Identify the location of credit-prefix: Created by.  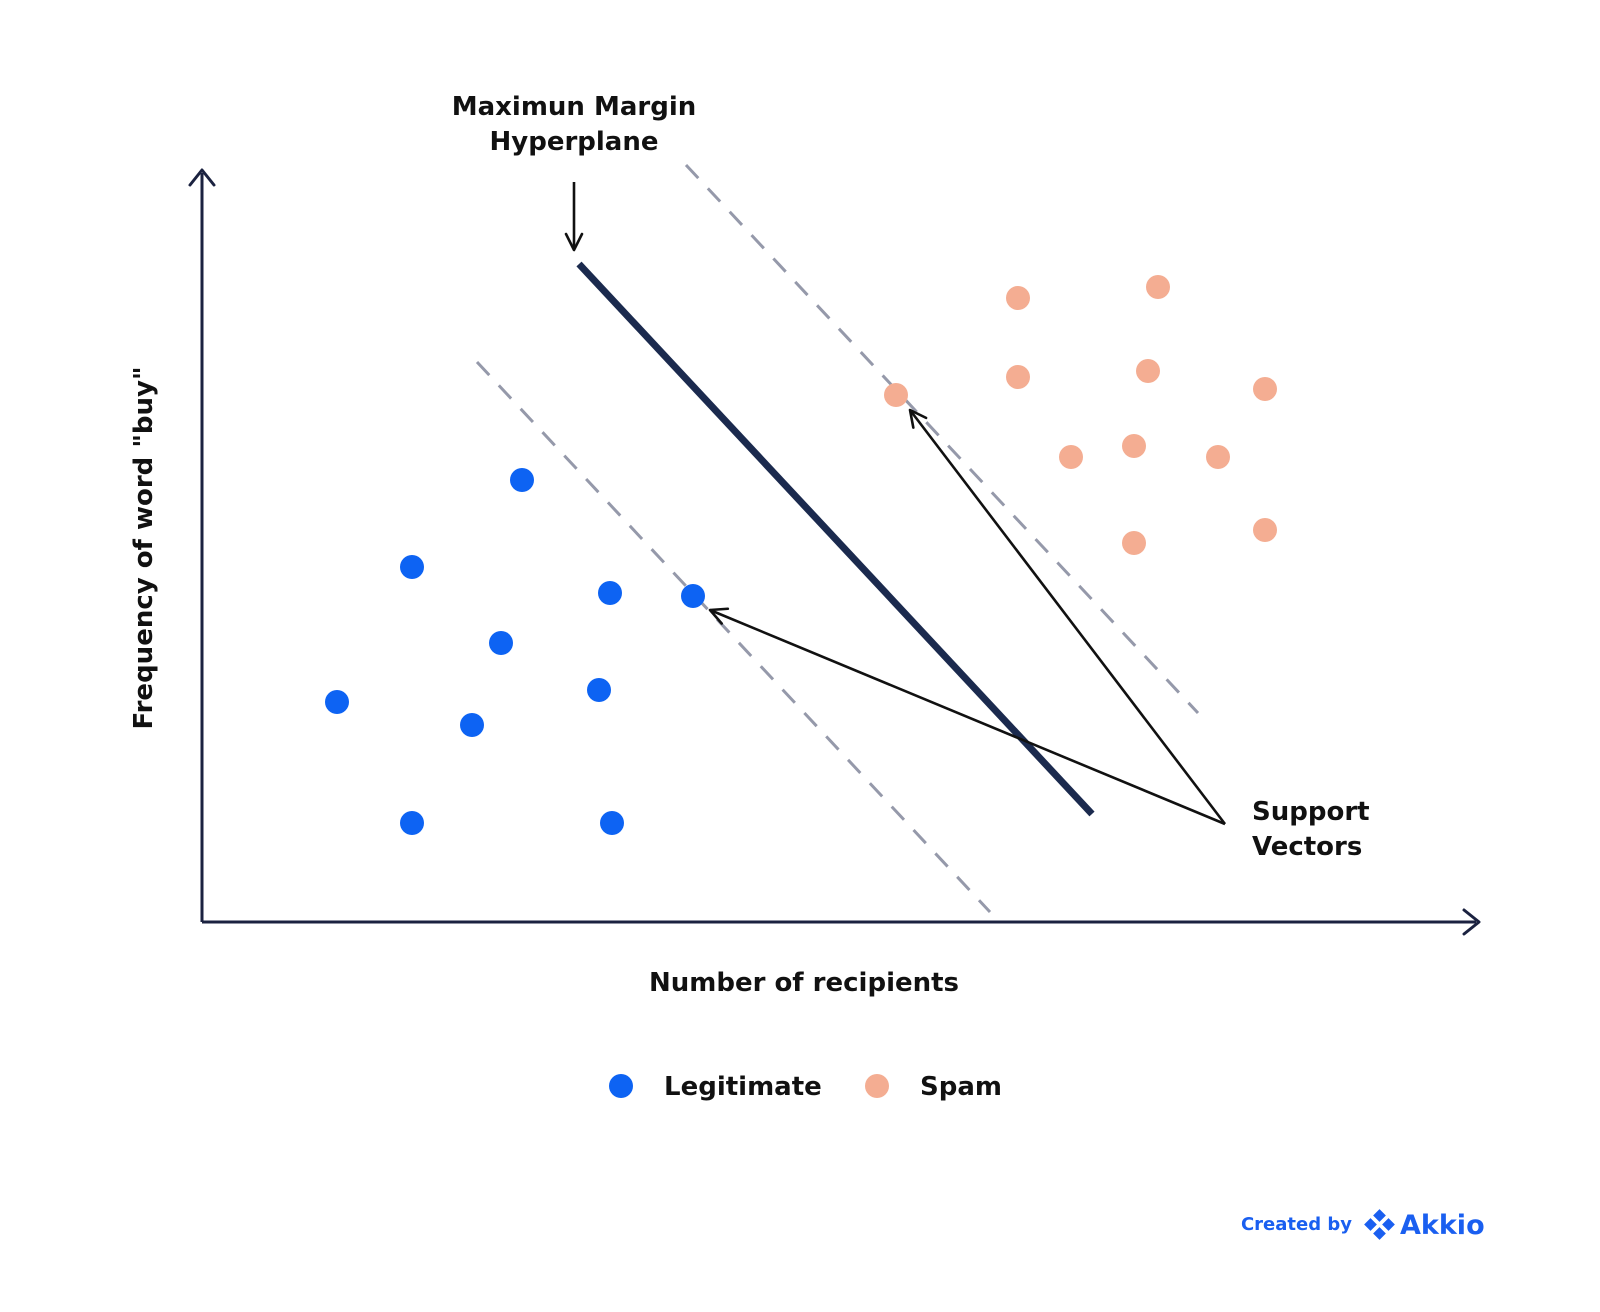
(1296, 1224).